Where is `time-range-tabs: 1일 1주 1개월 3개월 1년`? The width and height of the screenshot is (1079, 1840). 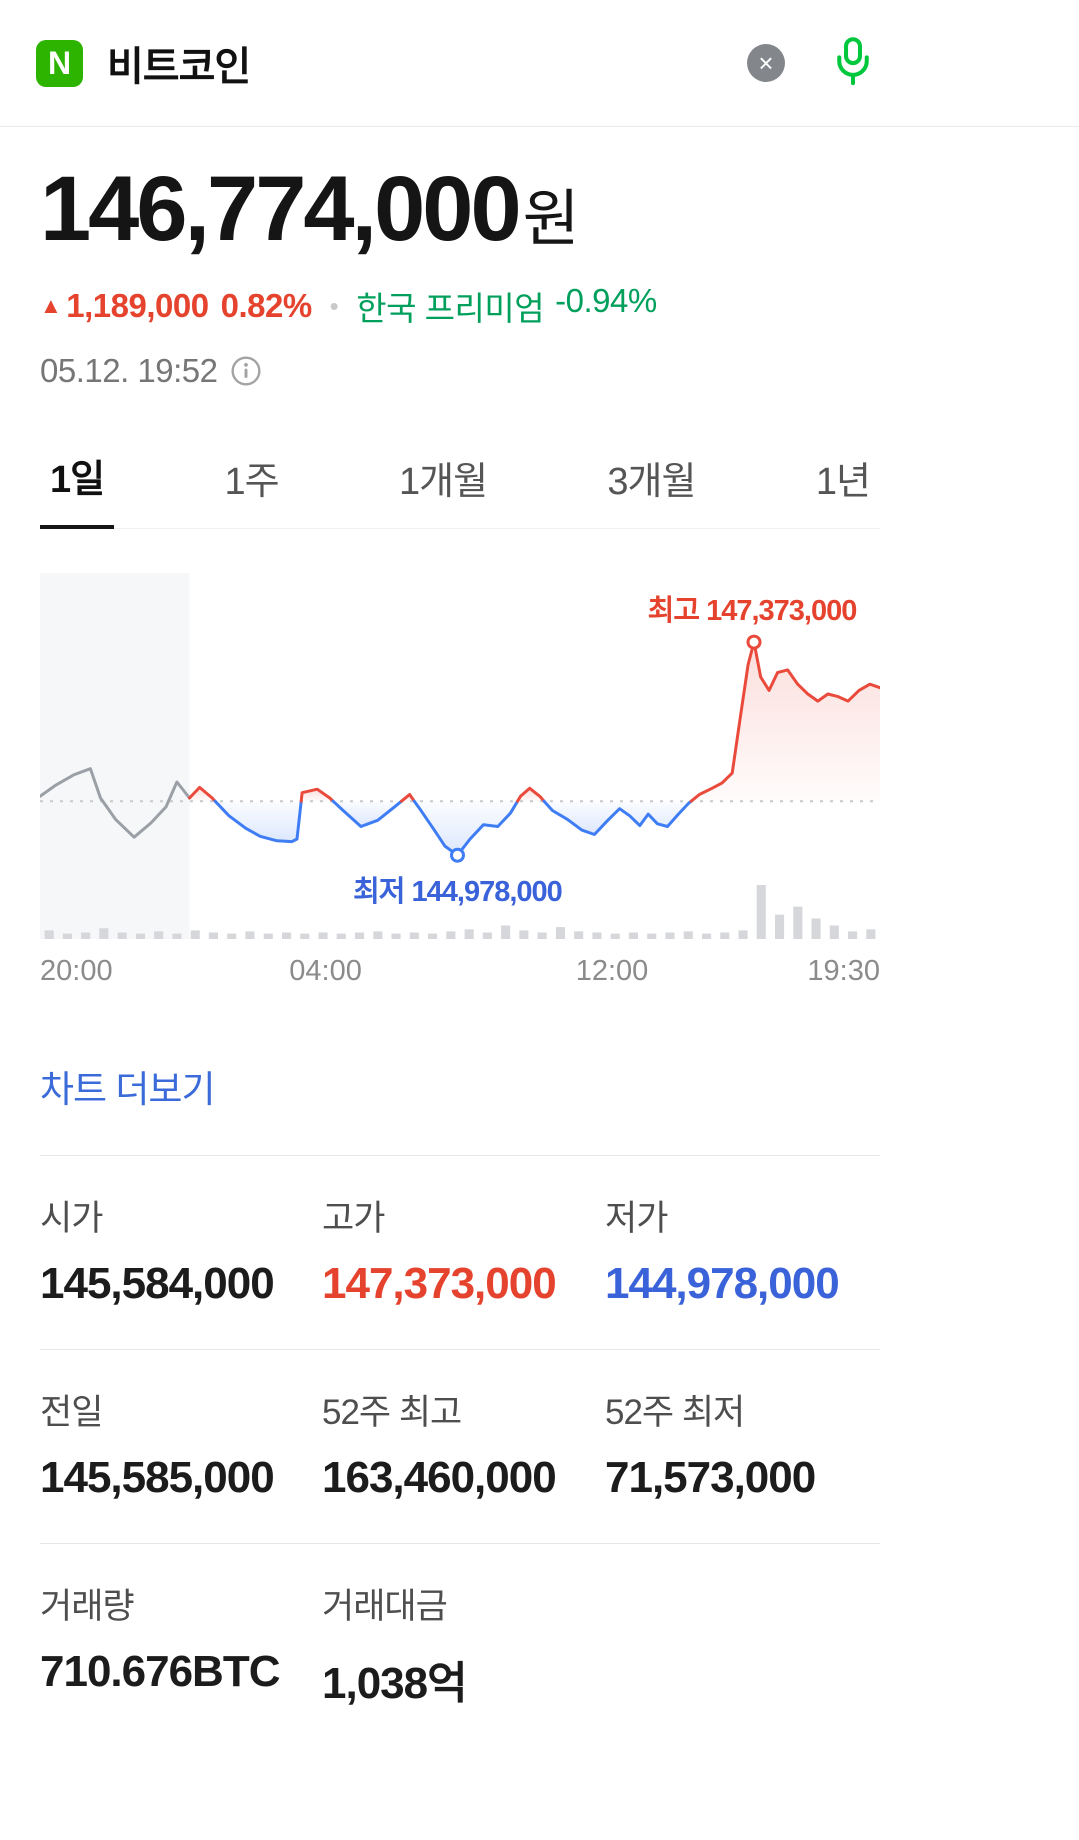 time-range-tabs: 1일 1주 1개월 3개월 1년 is located at coordinates (460, 488).